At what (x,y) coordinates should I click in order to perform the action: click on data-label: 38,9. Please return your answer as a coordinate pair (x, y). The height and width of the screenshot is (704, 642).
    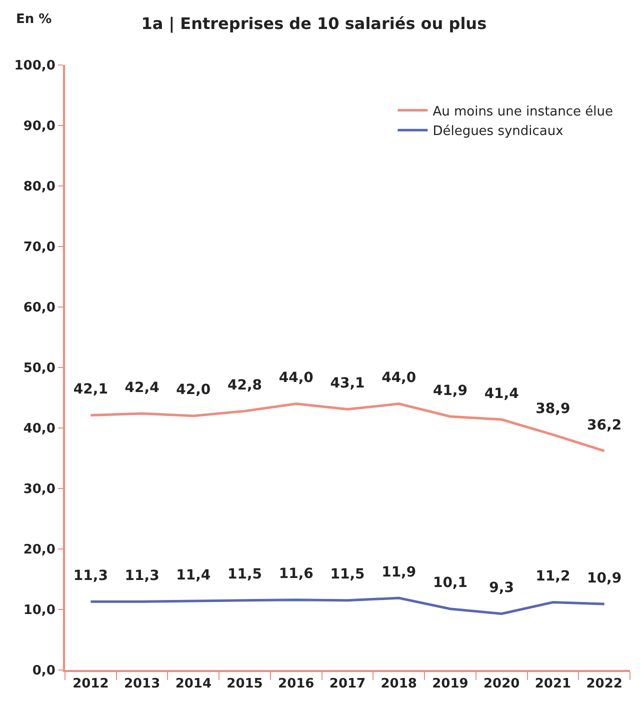
    Looking at the image, I should click on (553, 408).